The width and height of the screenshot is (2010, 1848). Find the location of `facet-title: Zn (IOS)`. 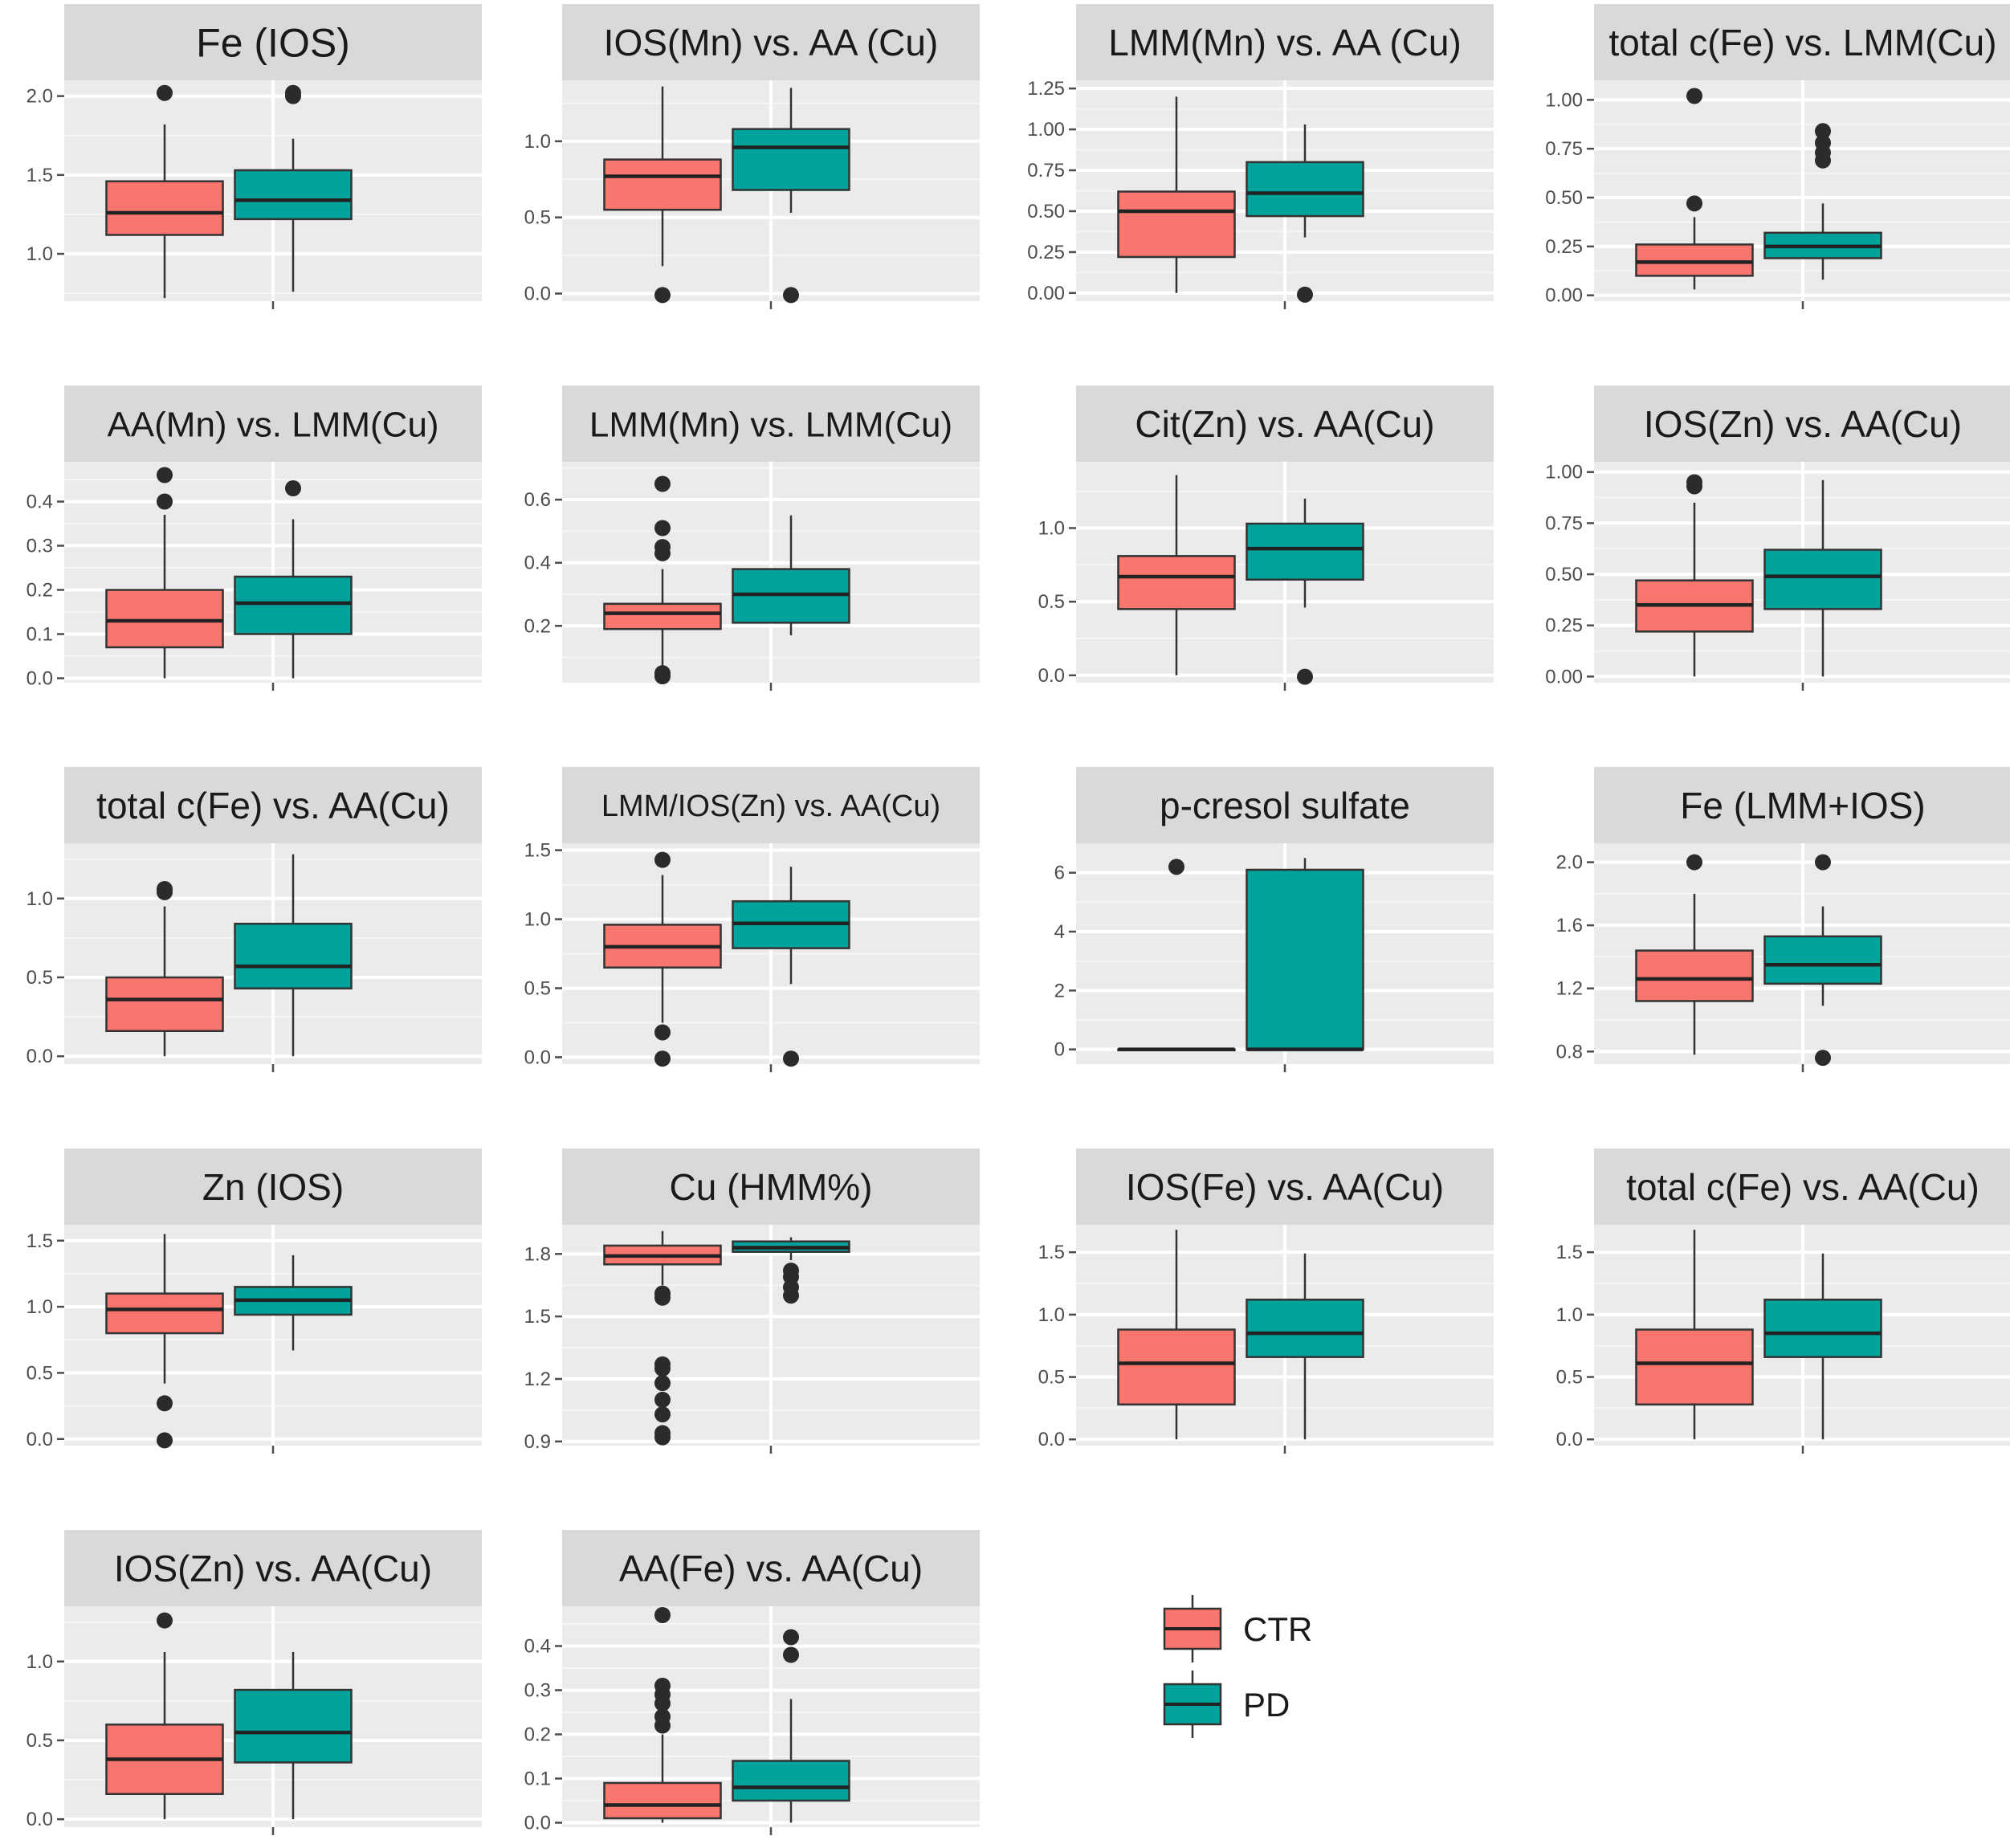

facet-title: Zn (IOS) is located at coordinates (273, 1187).